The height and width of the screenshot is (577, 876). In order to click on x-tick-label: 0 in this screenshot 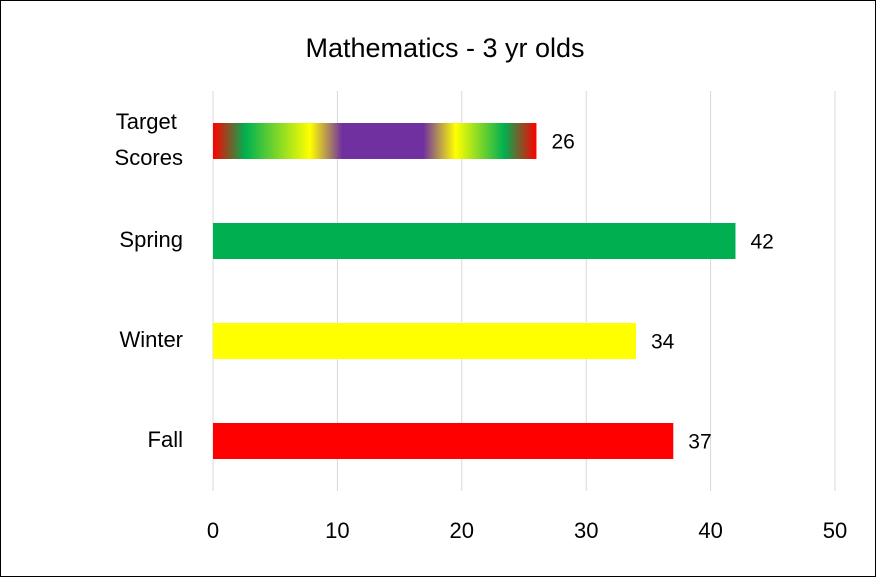, I will do `click(213, 530)`.